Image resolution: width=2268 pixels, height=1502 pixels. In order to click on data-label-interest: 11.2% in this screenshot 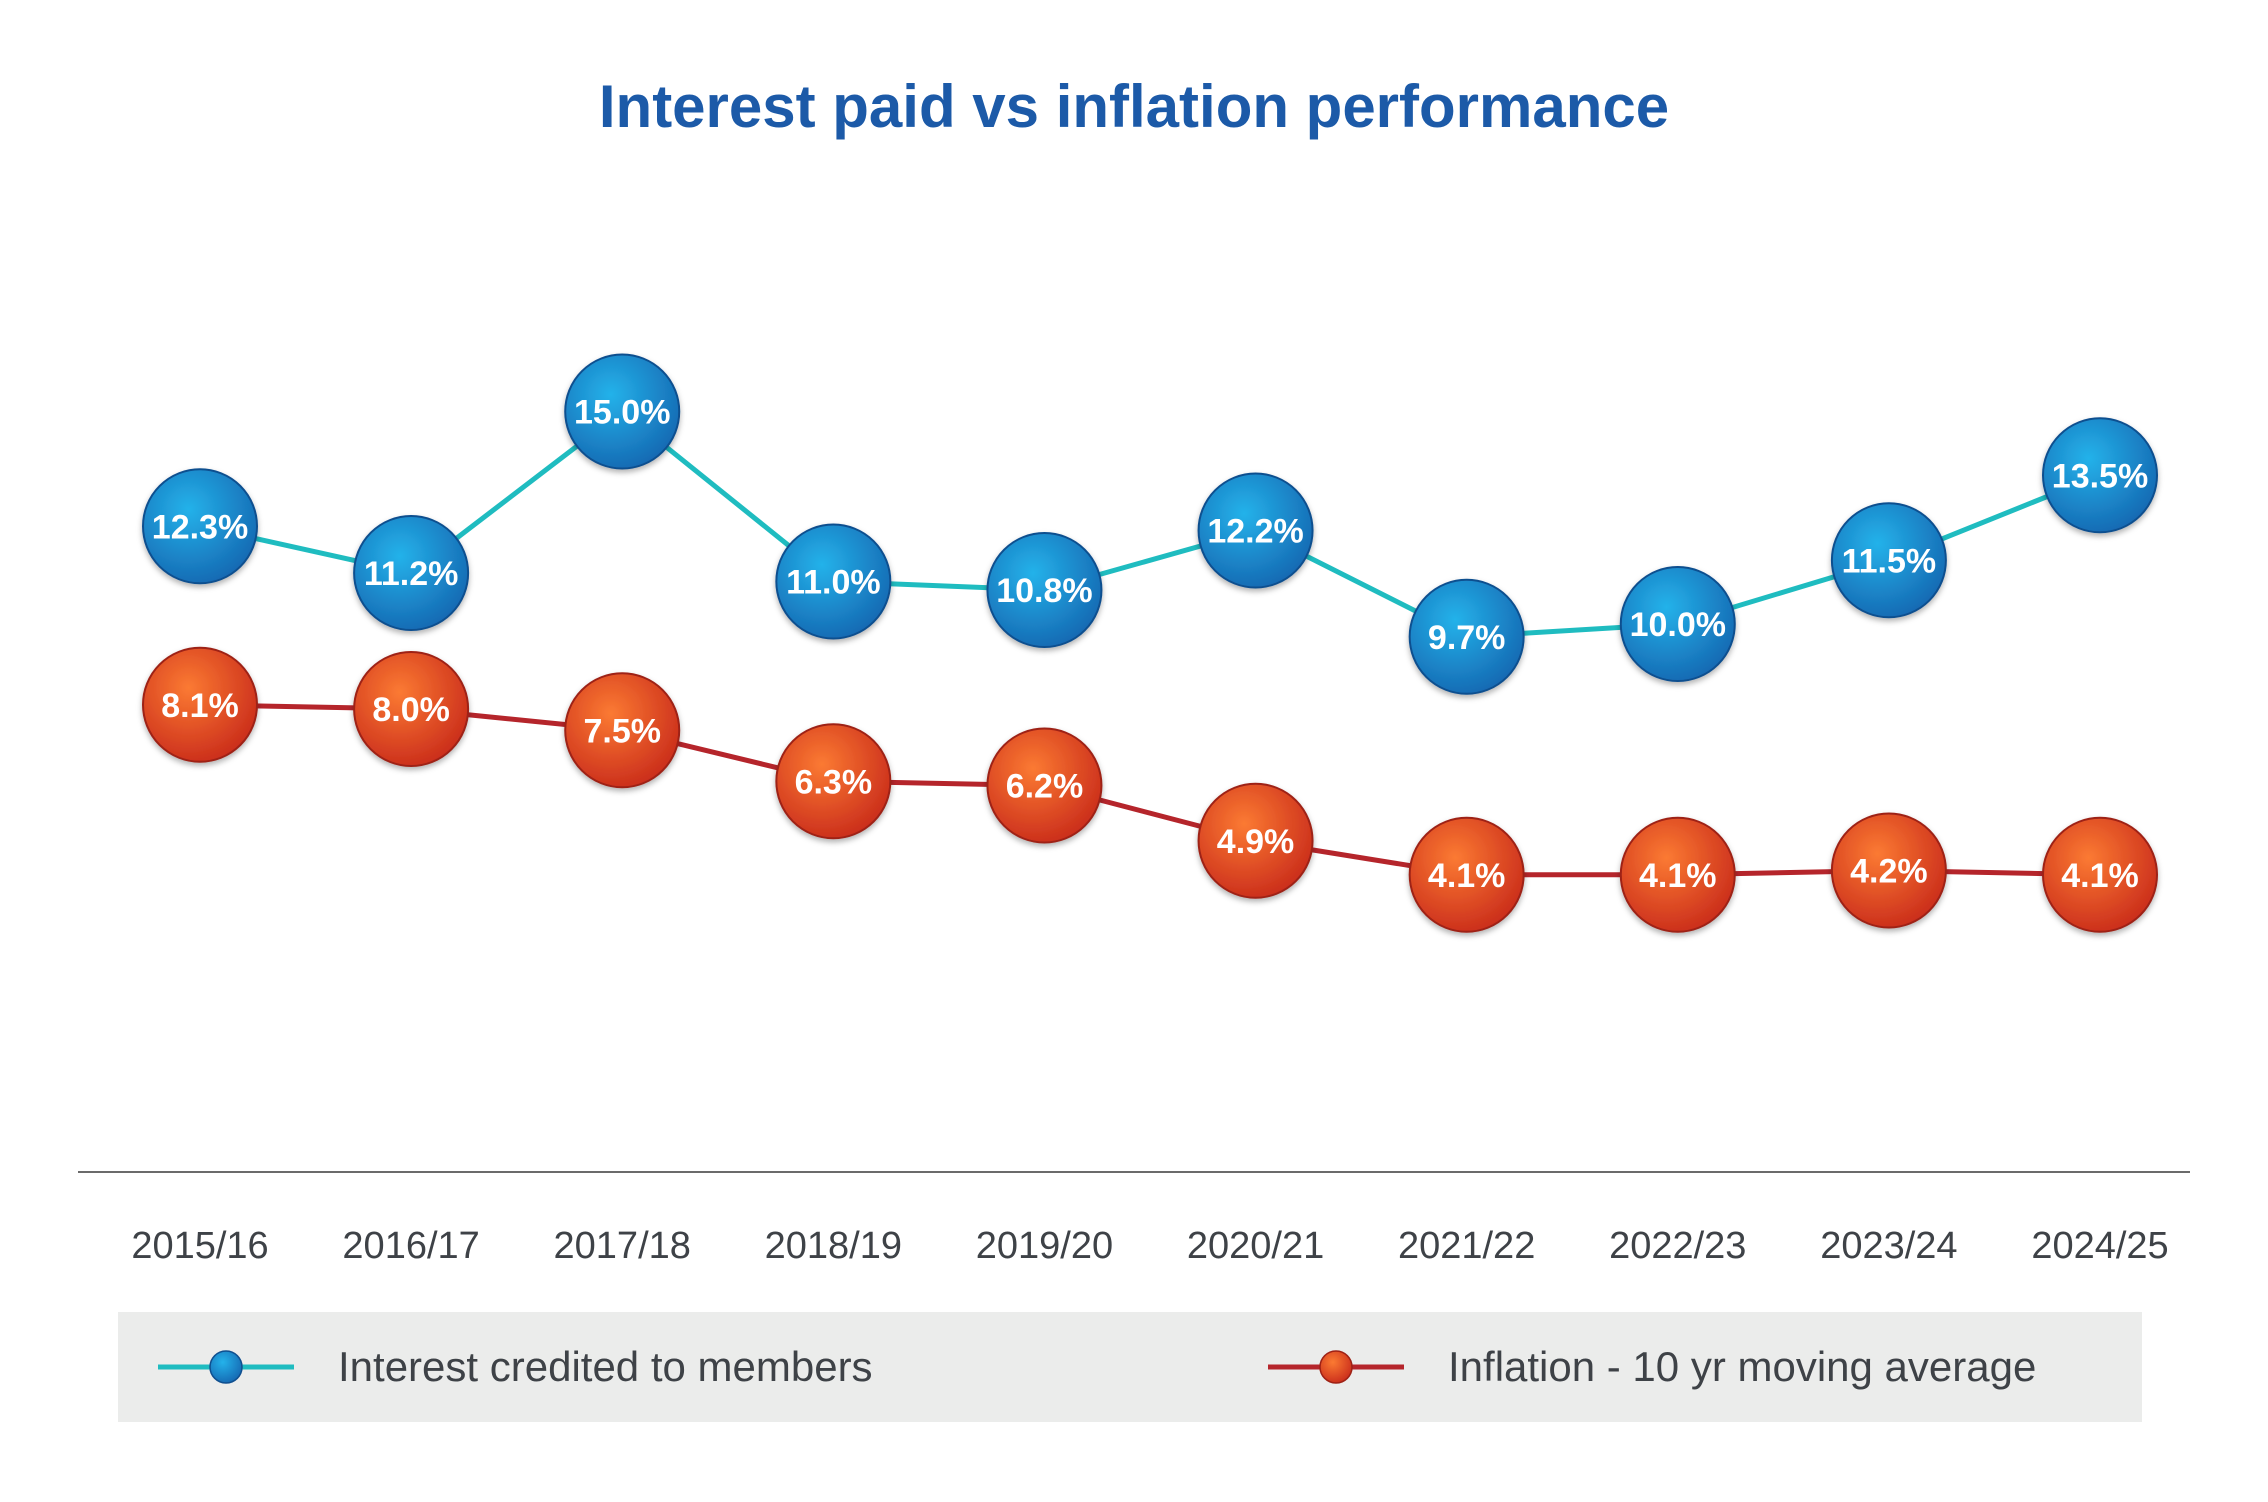, I will do `click(411, 574)`.